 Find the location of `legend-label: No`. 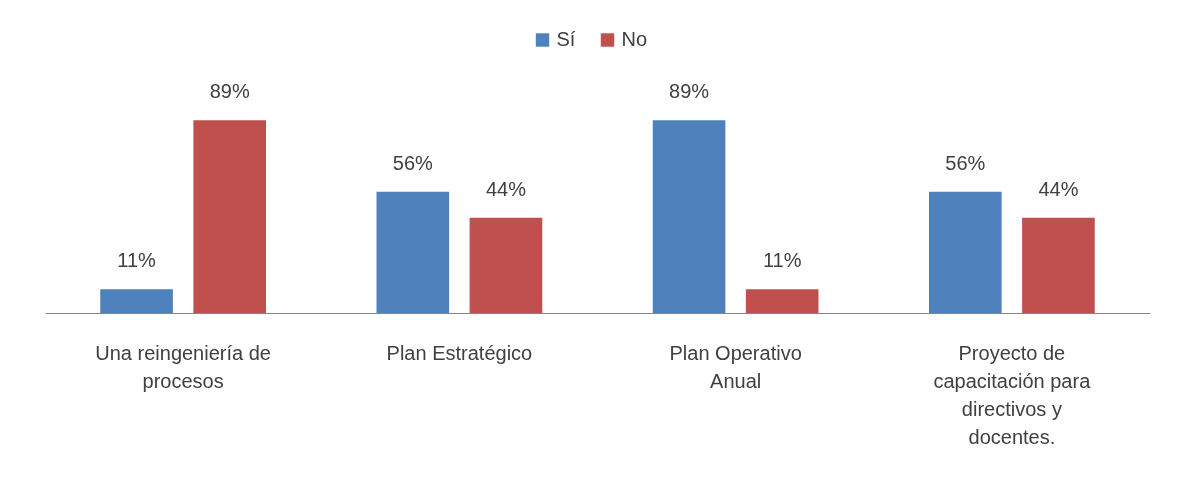

legend-label: No is located at coordinates (634, 39).